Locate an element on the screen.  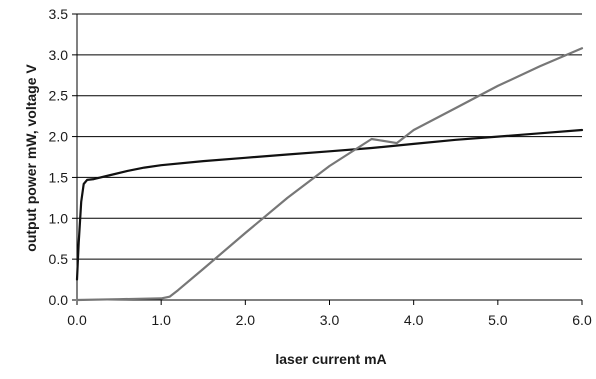
y-tick-label: 1.5 is located at coordinates (59, 177).